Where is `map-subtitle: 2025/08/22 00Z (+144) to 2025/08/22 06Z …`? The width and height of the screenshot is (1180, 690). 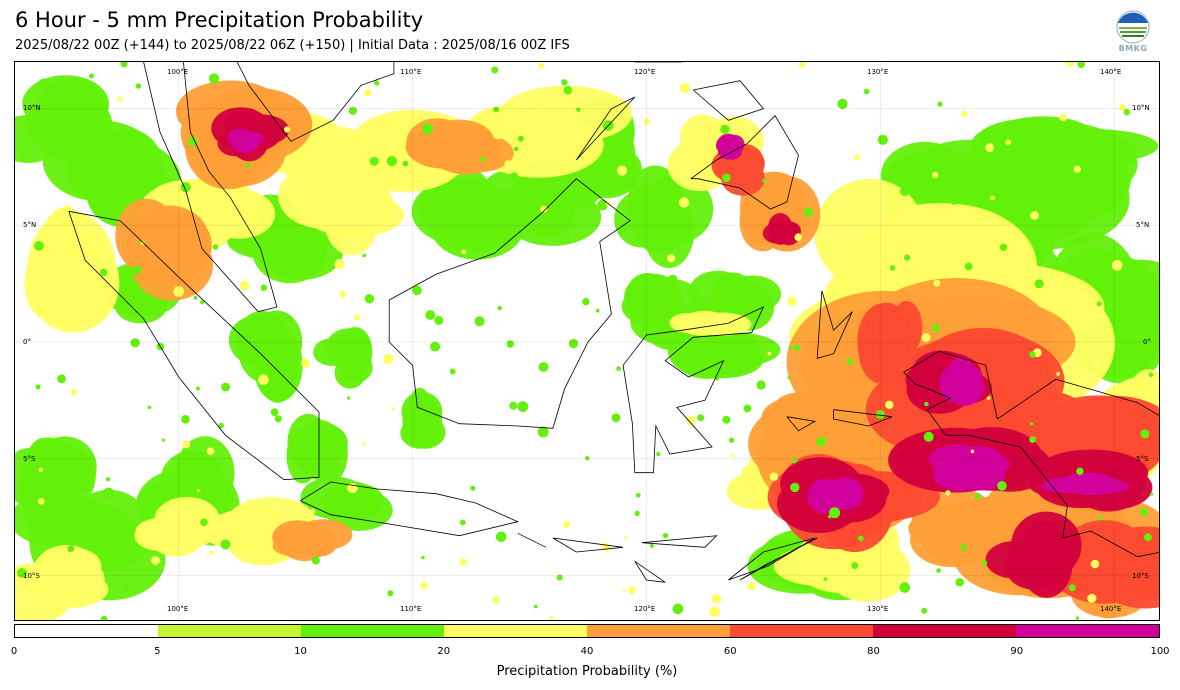
map-subtitle: 2025/08/22 00Z (+144) to 2025/08/22 06Z … is located at coordinates (292, 45).